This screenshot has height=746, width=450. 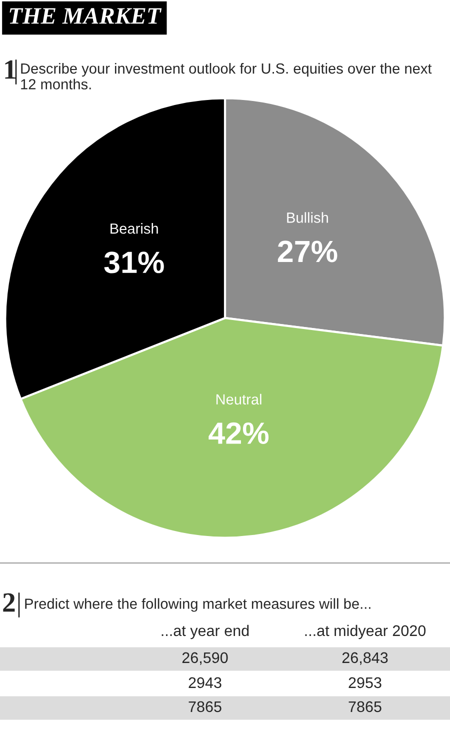 What do you see at coordinates (205, 682) in the screenshot?
I see `text: 2943` at bounding box center [205, 682].